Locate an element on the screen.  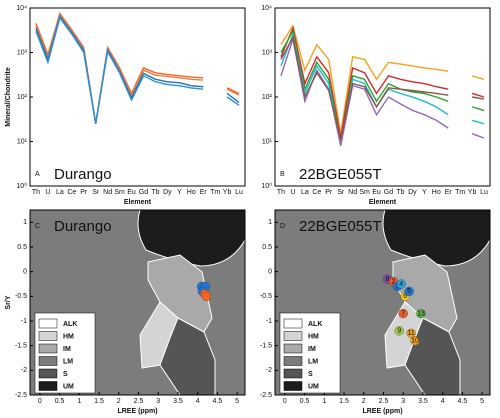
point-label: 6 is located at coordinates (405, 296).